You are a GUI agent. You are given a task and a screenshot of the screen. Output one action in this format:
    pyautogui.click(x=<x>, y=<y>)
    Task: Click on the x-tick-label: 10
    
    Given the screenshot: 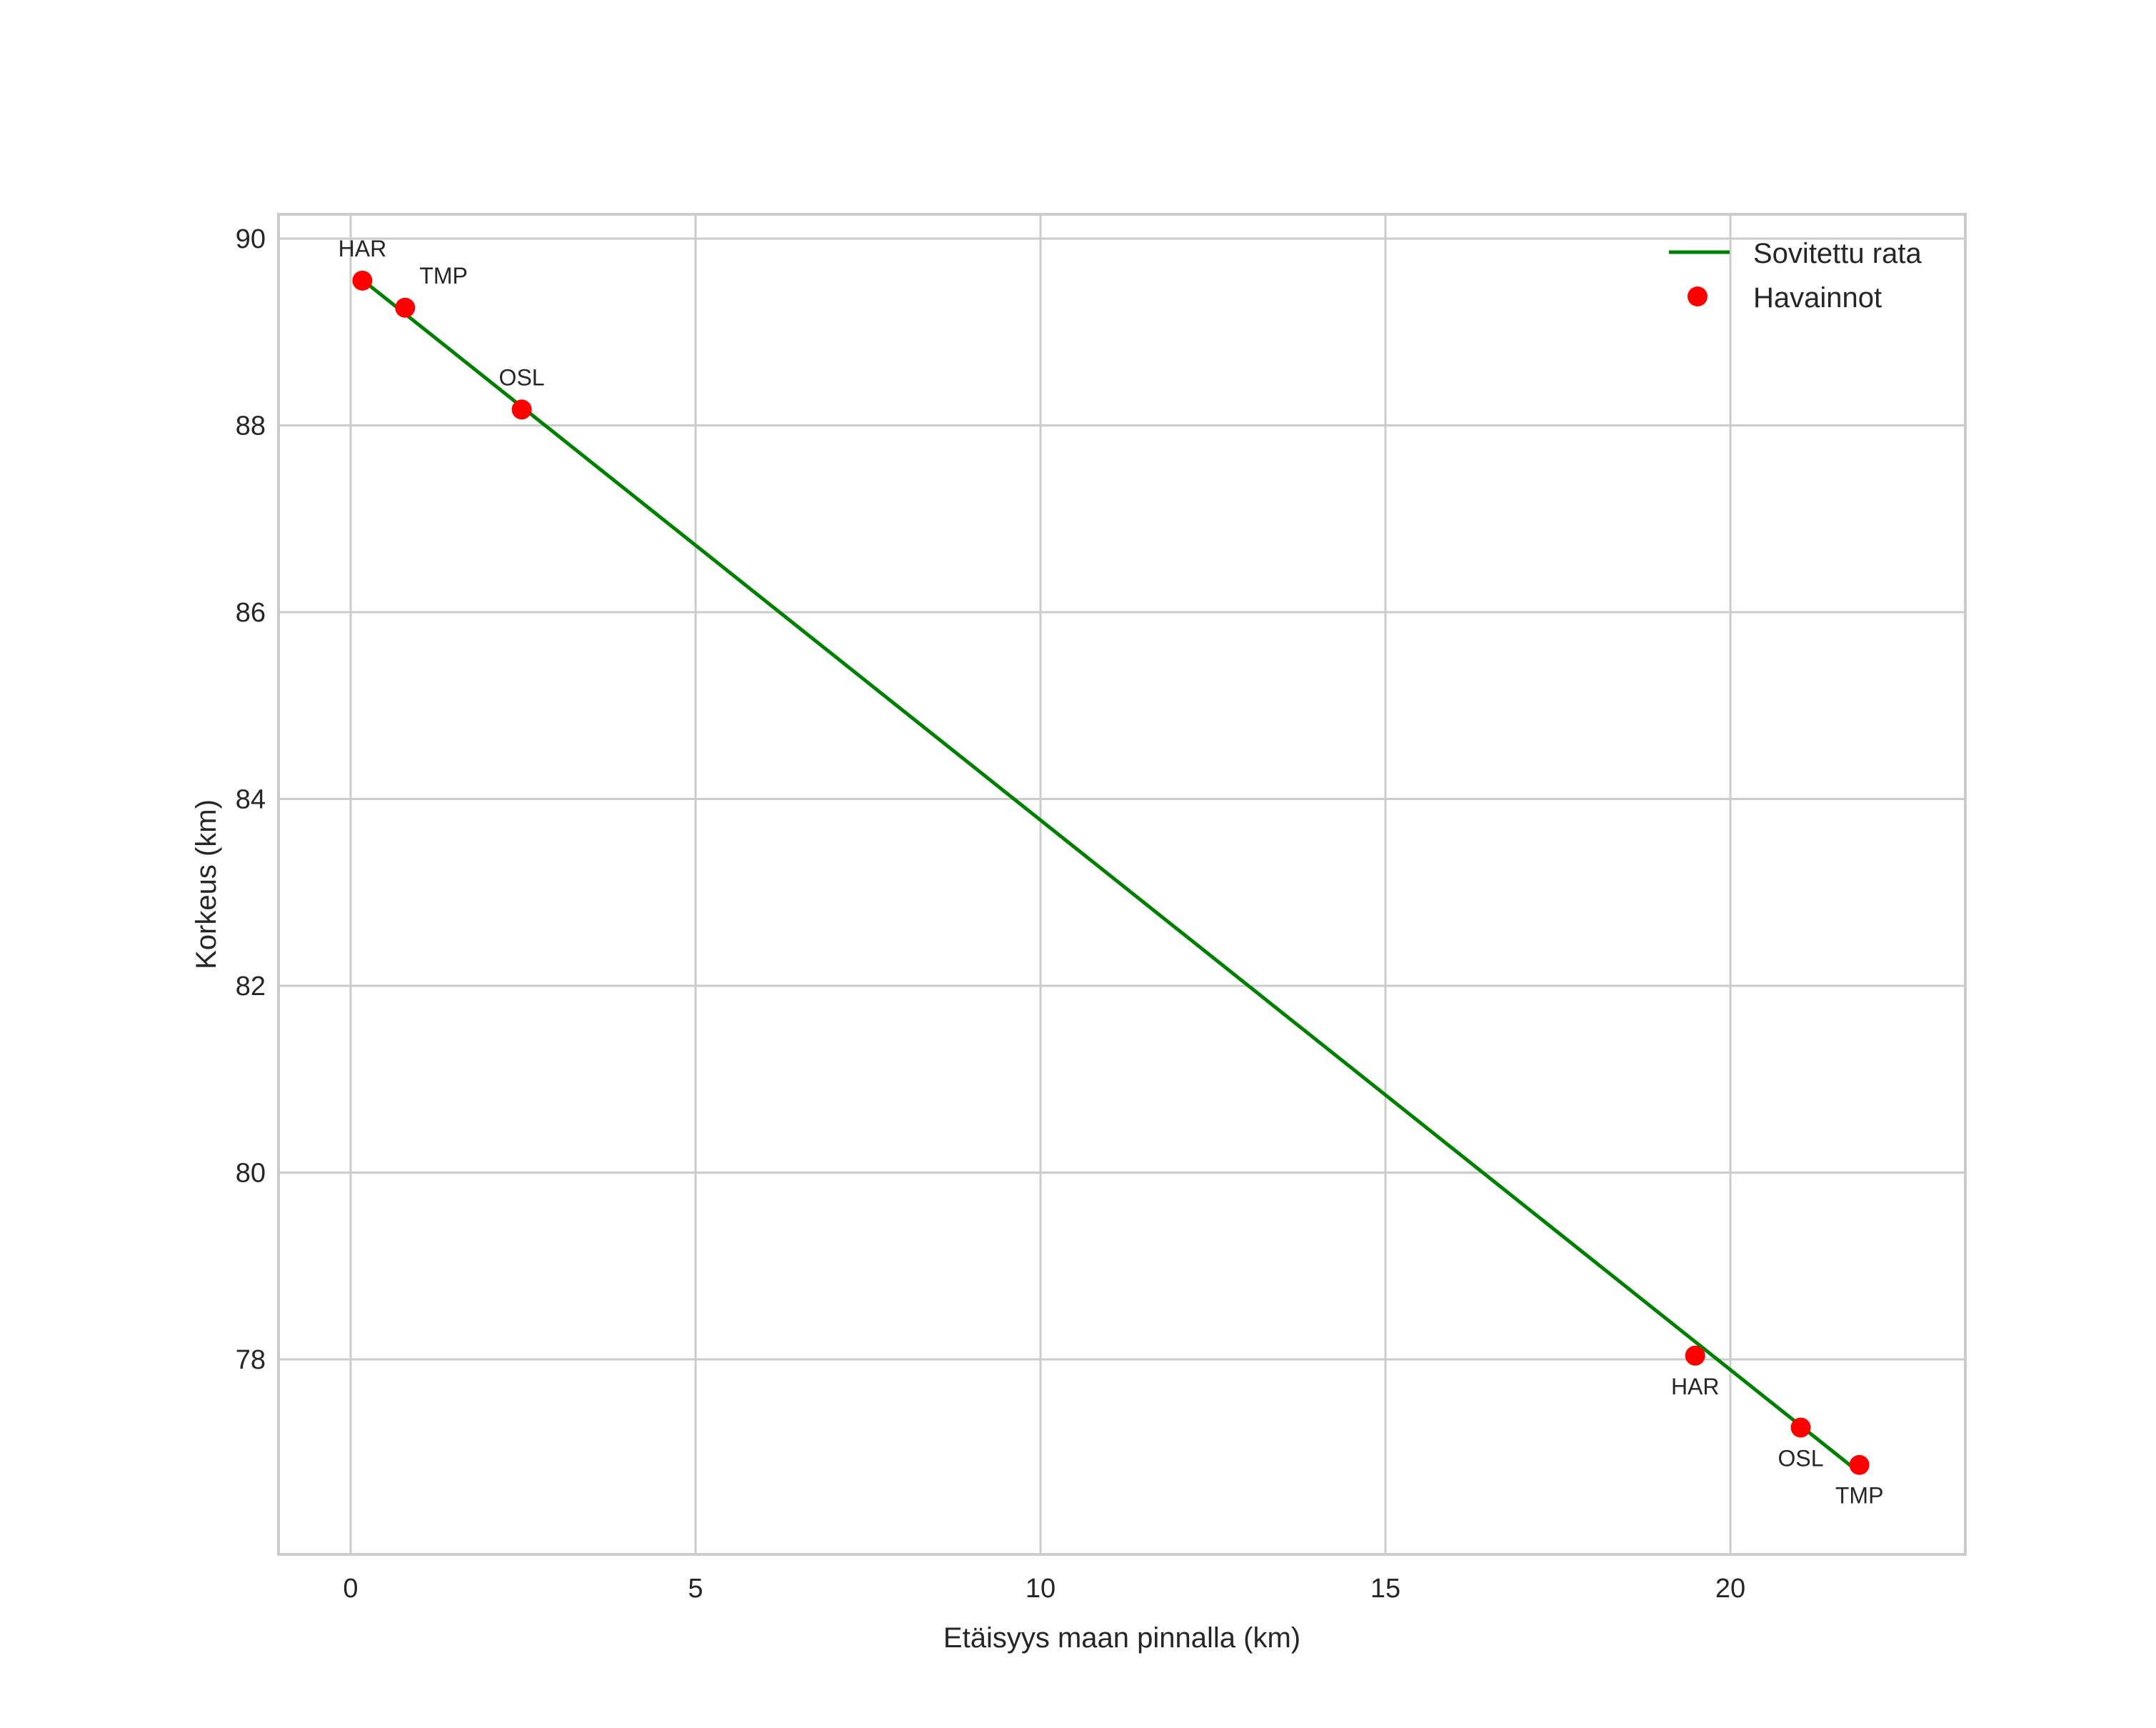 What is the action you would take?
    pyautogui.click(x=1041, y=1589)
    